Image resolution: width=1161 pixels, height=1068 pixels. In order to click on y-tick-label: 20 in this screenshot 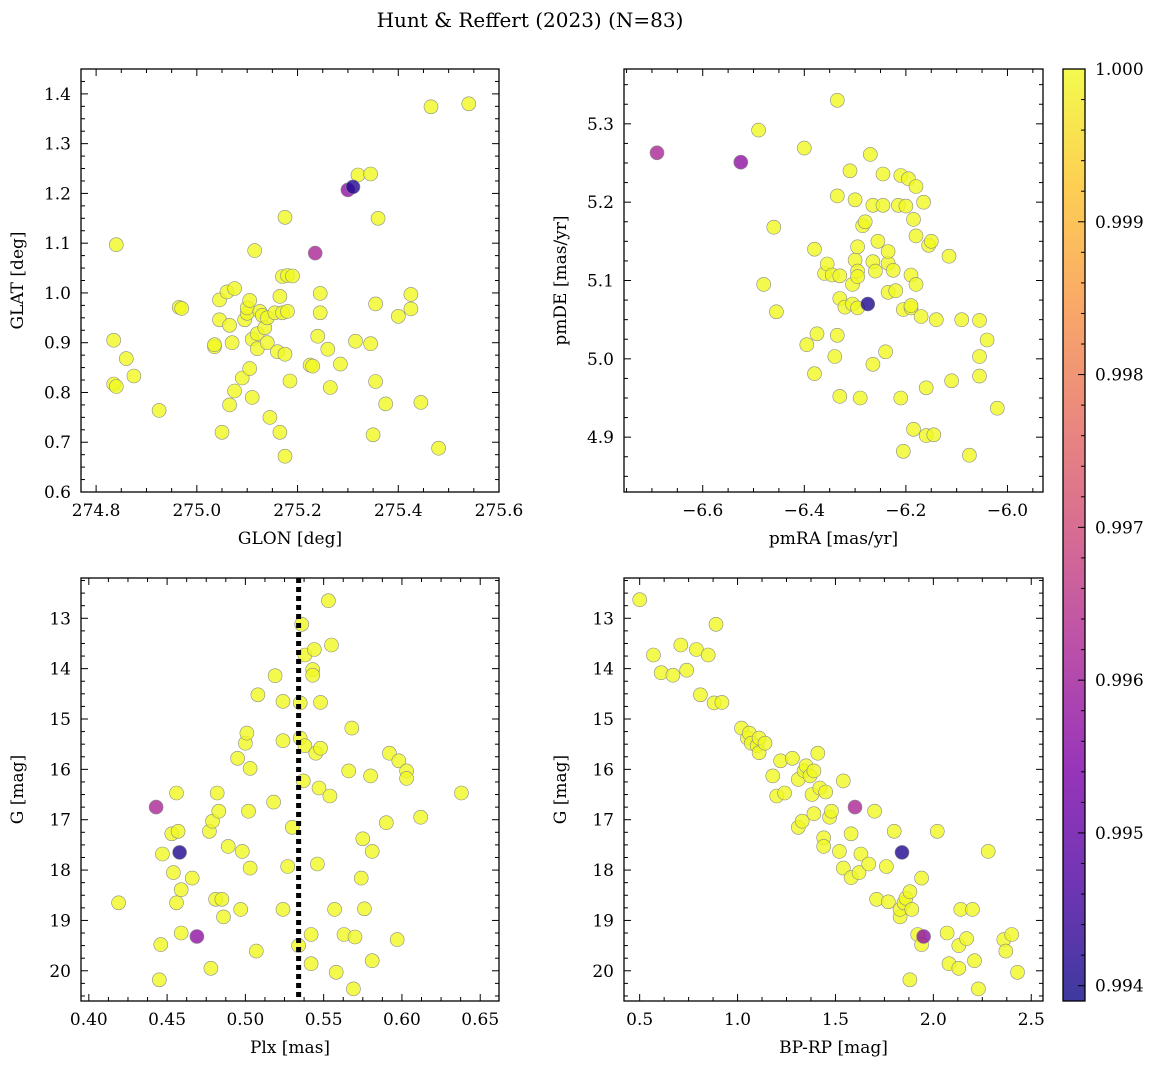, I will do `click(603, 972)`.